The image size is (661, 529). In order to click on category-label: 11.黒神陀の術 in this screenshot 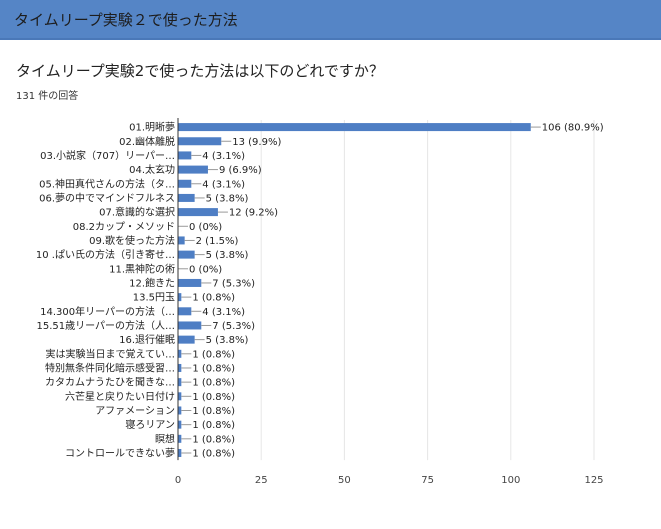, I will do `click(142, 268)`.